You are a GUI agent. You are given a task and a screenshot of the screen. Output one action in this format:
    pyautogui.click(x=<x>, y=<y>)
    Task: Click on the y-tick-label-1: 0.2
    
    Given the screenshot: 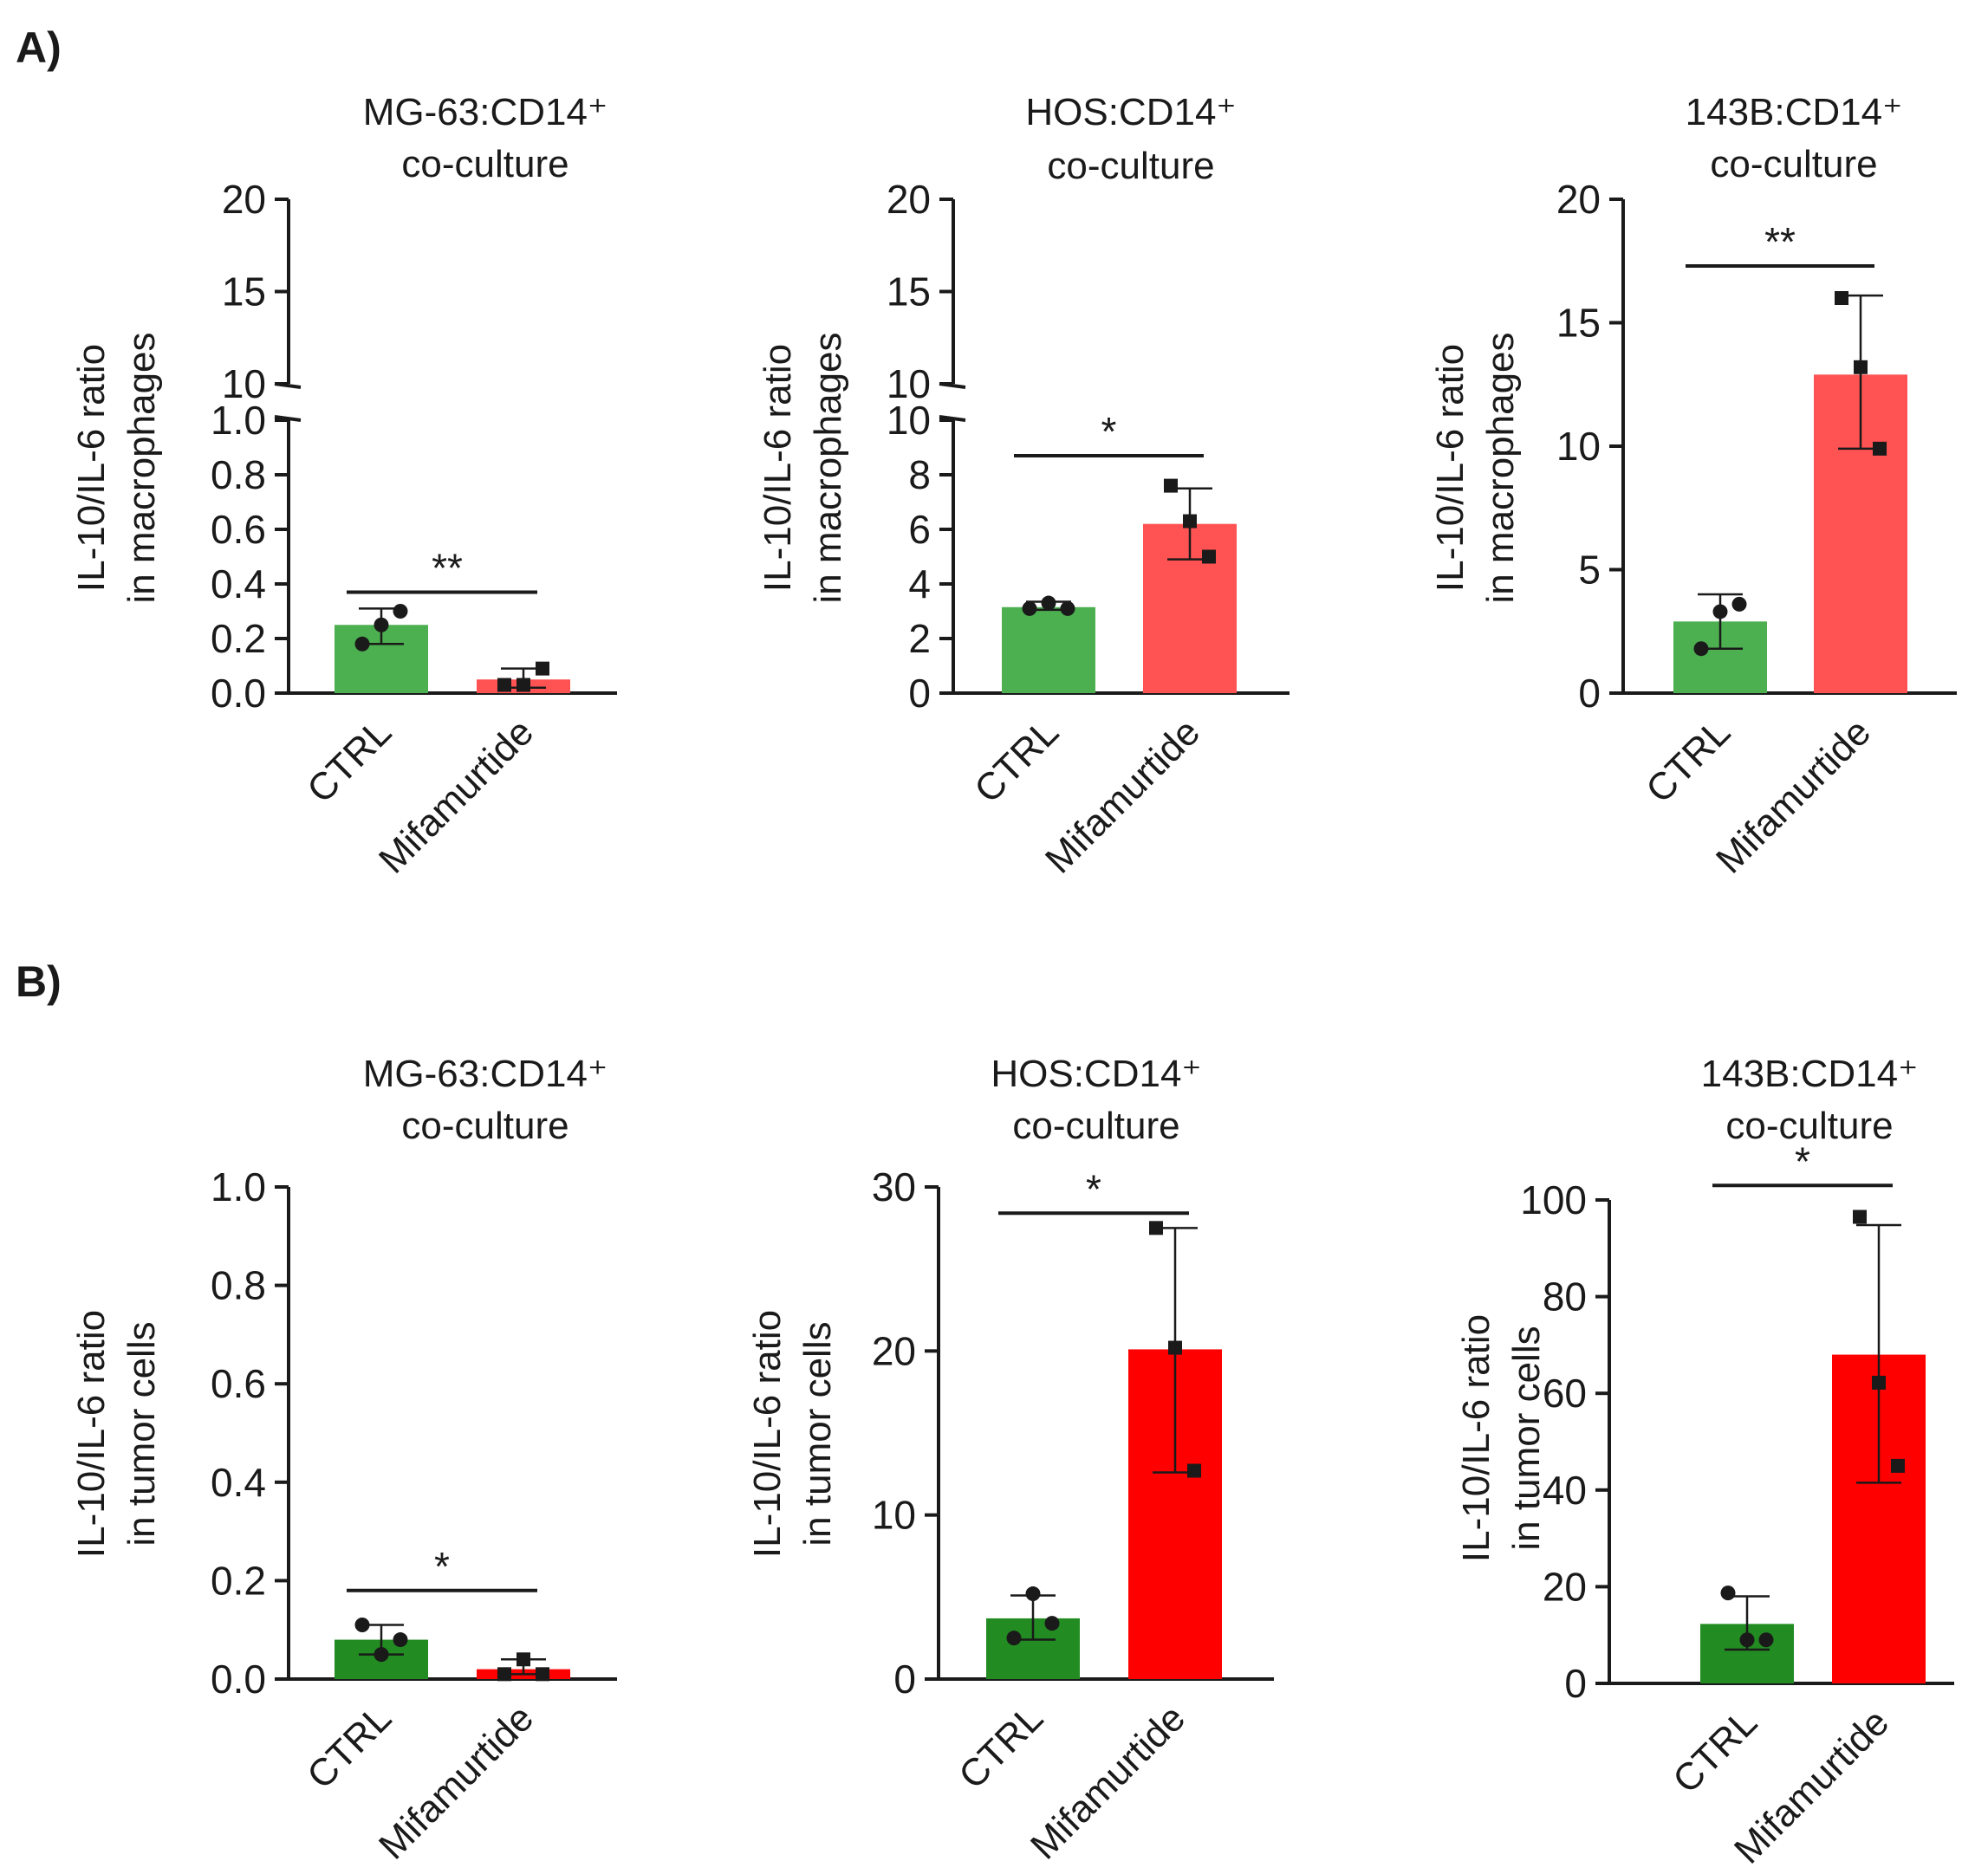 What is the action you would take?
    pyautogui.click(x=238, y=1580)
    